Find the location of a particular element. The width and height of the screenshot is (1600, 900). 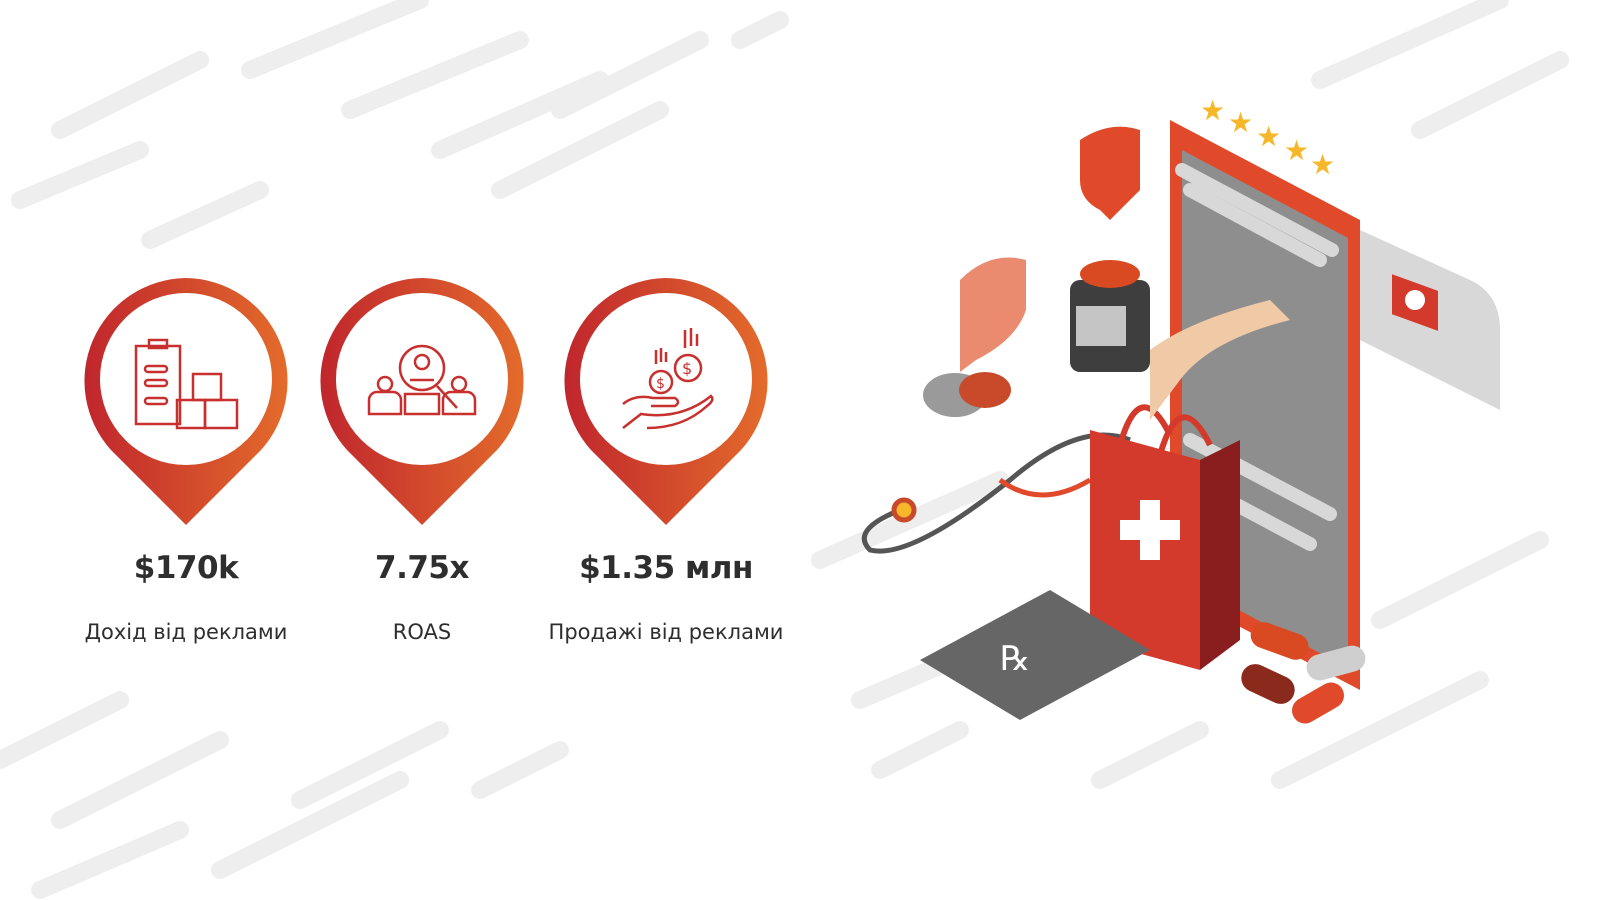

map-pin-icon: $ $ is located at coordinates (666, 401).